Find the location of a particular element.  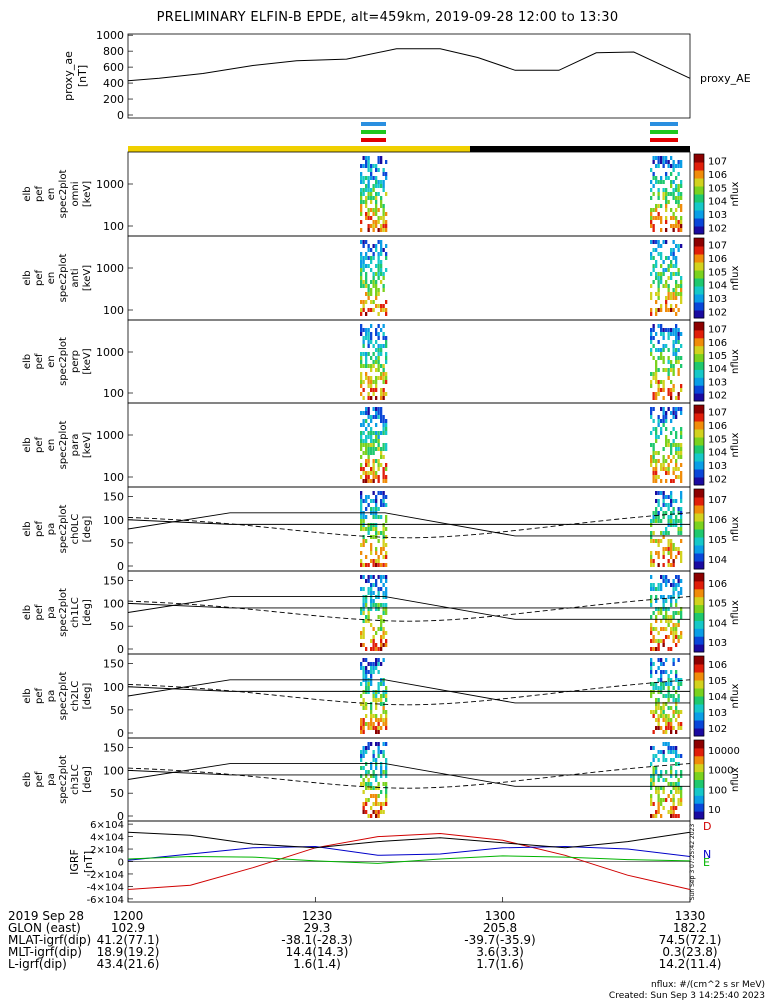

proxy-ae-line is located at coordinates (409, 65).